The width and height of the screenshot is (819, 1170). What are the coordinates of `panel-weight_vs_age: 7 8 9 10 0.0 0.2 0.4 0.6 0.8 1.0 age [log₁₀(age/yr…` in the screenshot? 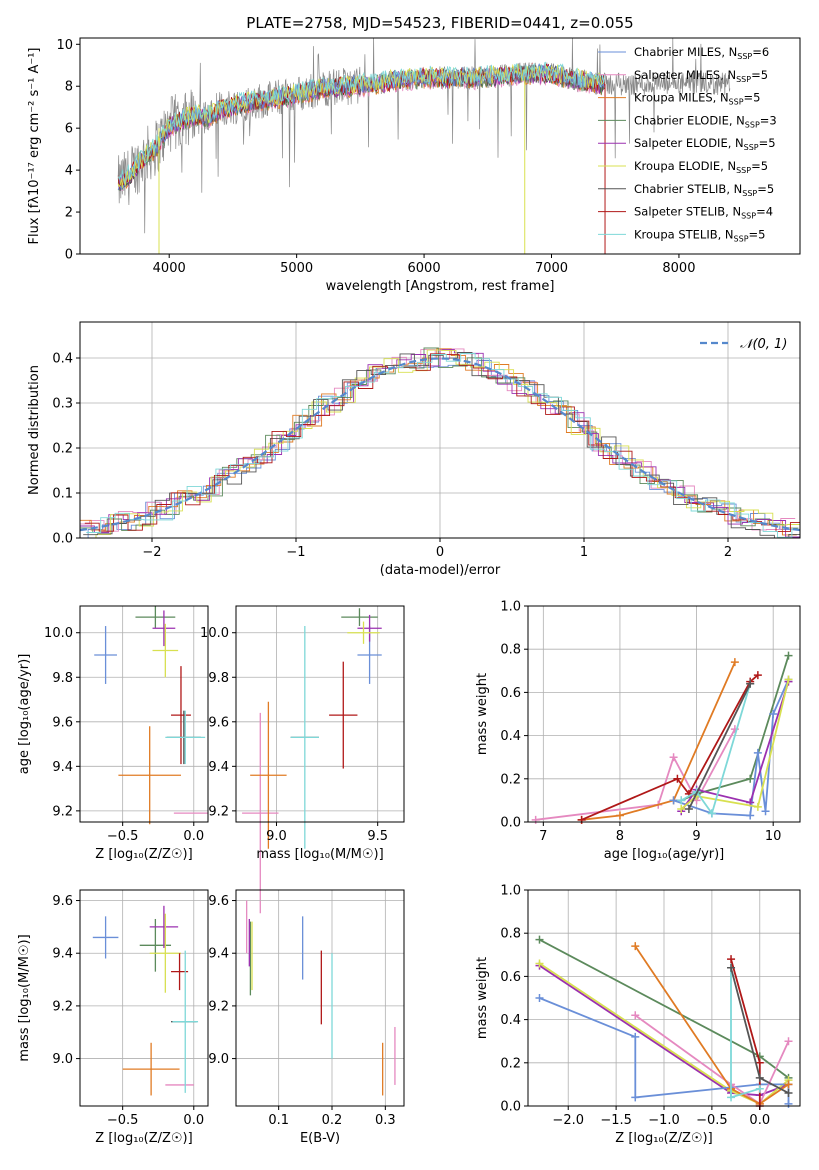 It's located at (638, 731).